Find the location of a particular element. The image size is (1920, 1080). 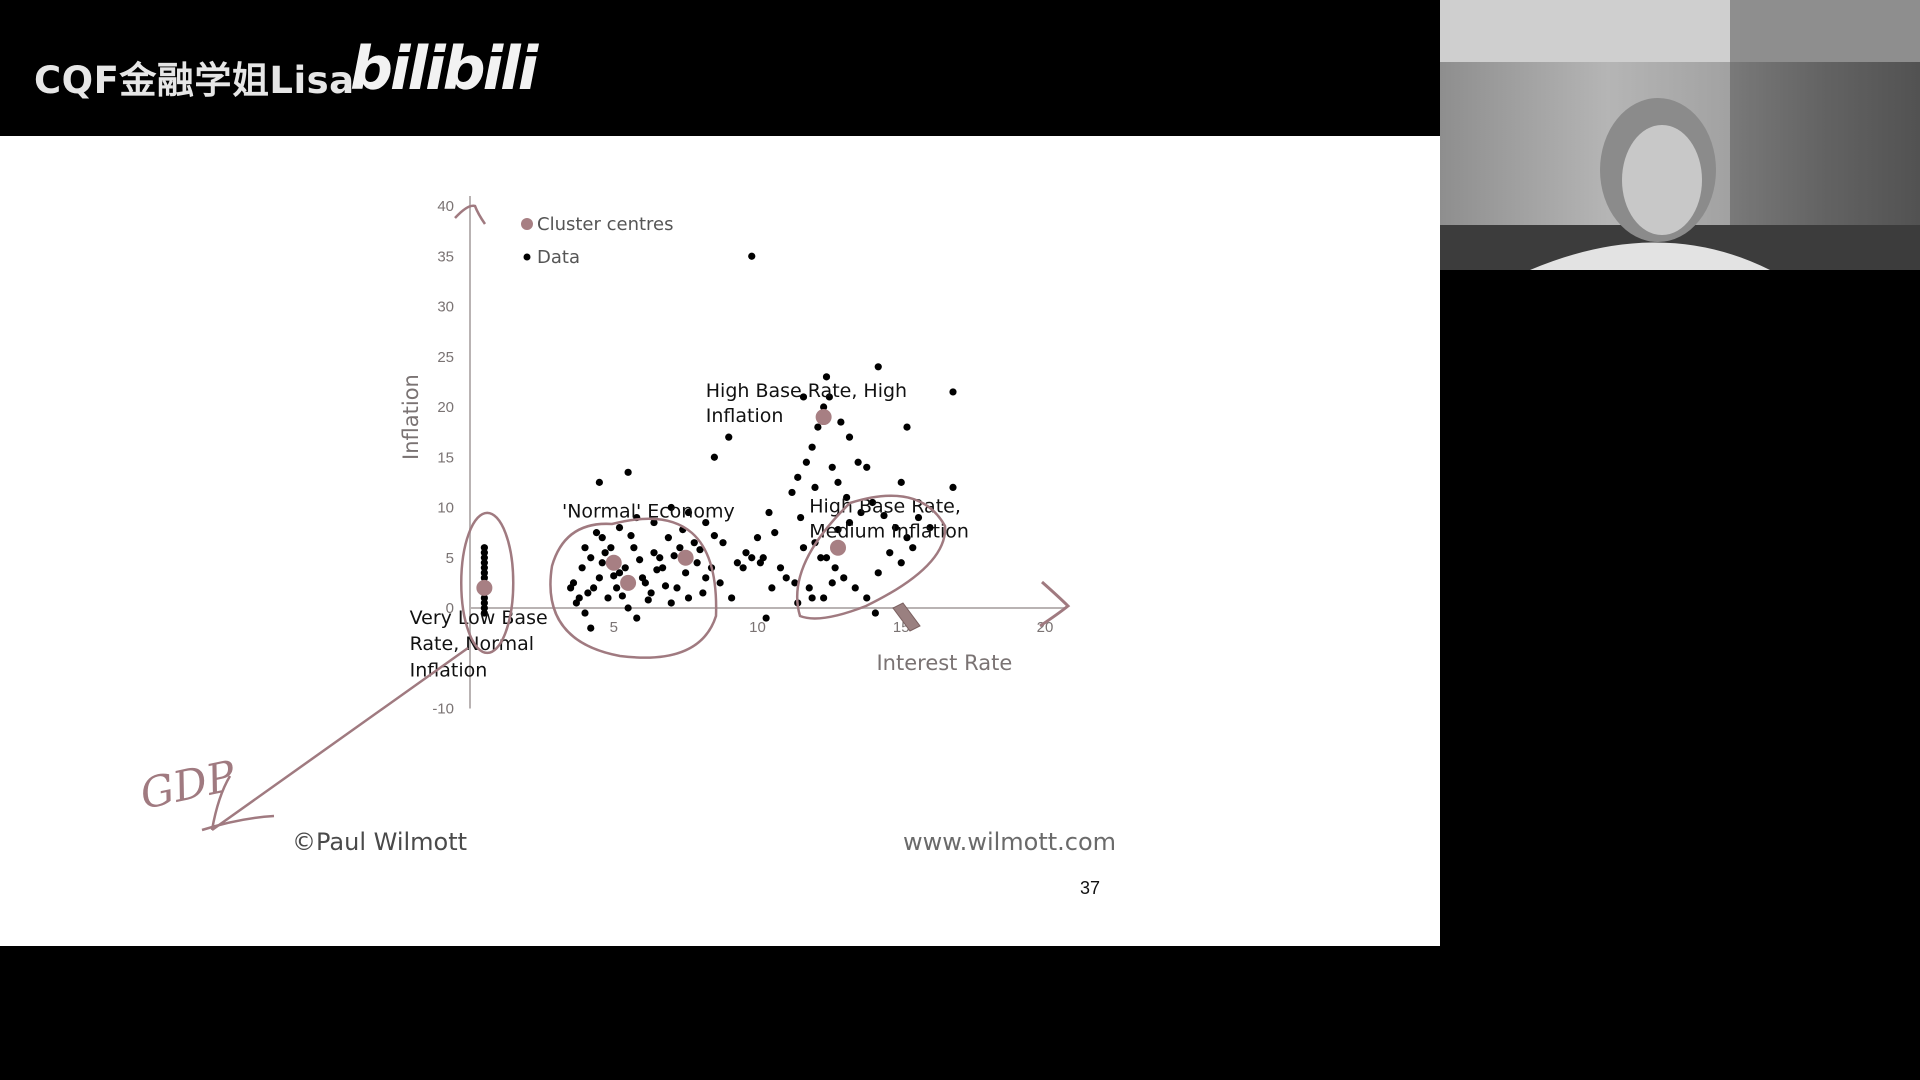

y-tick-label: 30 is located at coordinates (445, 307).